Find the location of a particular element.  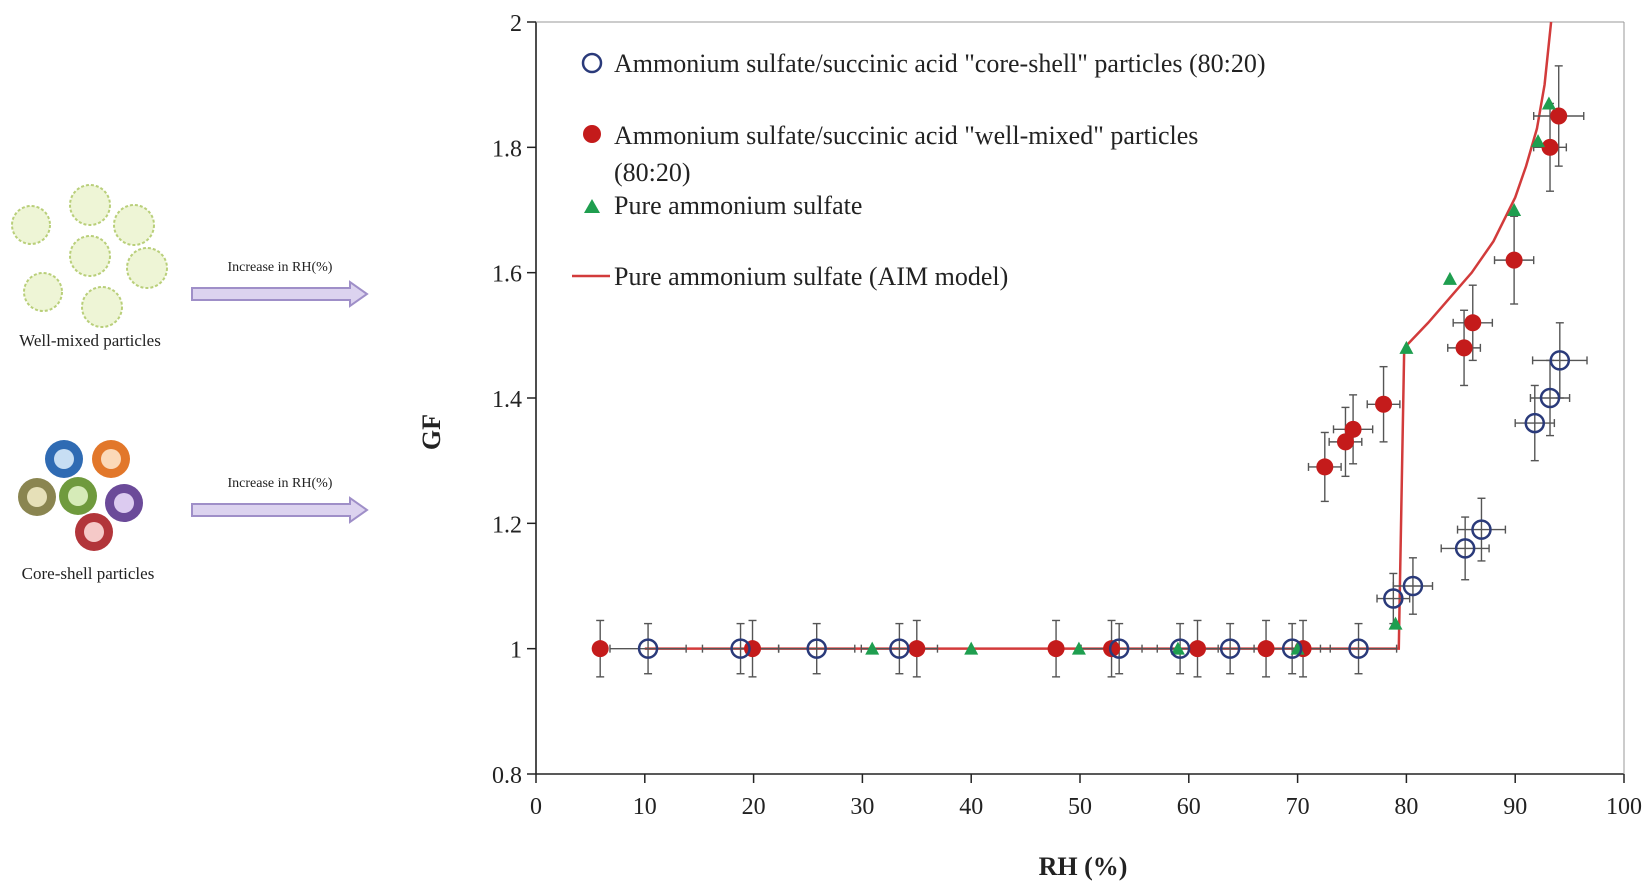

x-tick-label: 60 is located at coordinates (1189, 807).